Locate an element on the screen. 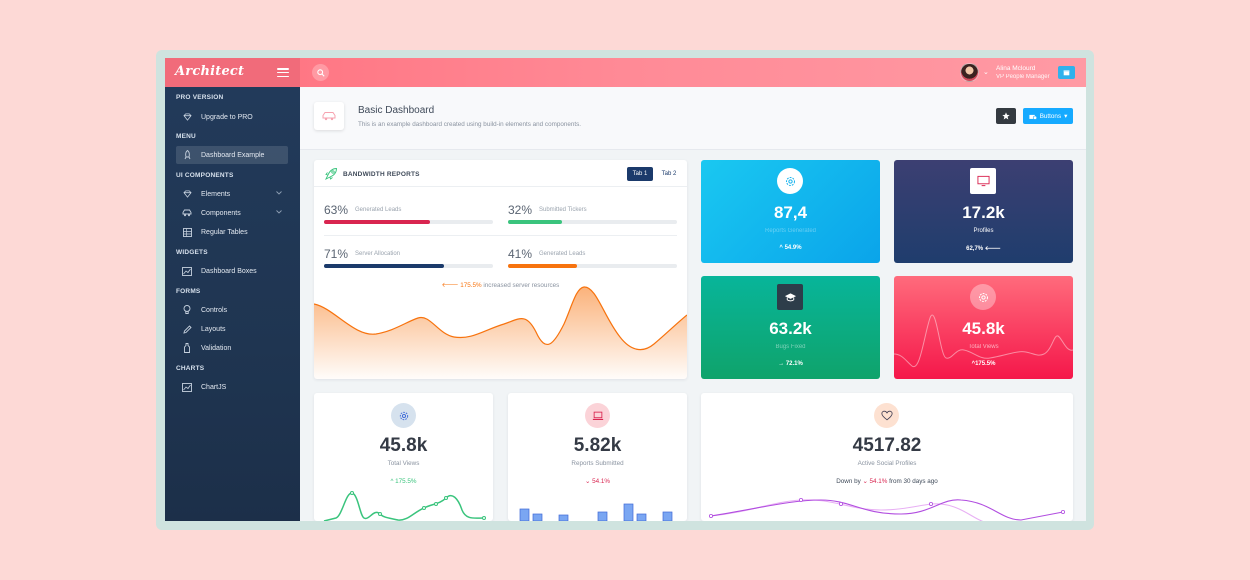 The height and width of the screenshot is (580, 1250). sidebar-item-validation: Validation is located at coordinates (232, 348).